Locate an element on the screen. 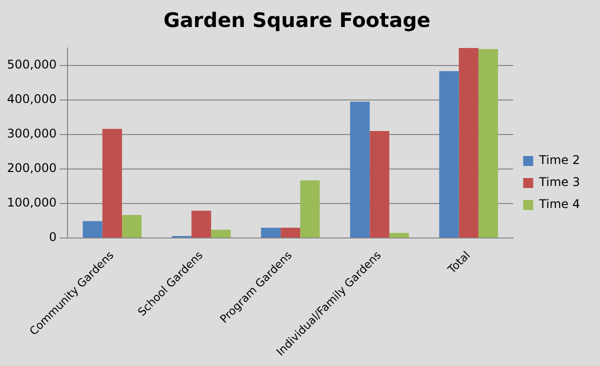 The height and width of the screenshot is (366, 600). legend-label: Time 4 is located at coordinates (559, 204).